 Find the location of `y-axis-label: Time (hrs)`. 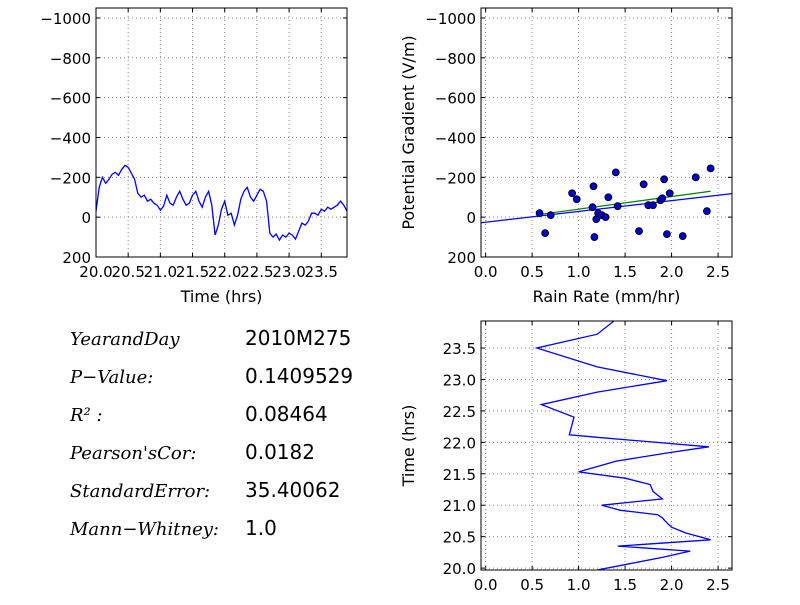

y-axis-label: Time (hrs) is located at coordinates (408, 446).